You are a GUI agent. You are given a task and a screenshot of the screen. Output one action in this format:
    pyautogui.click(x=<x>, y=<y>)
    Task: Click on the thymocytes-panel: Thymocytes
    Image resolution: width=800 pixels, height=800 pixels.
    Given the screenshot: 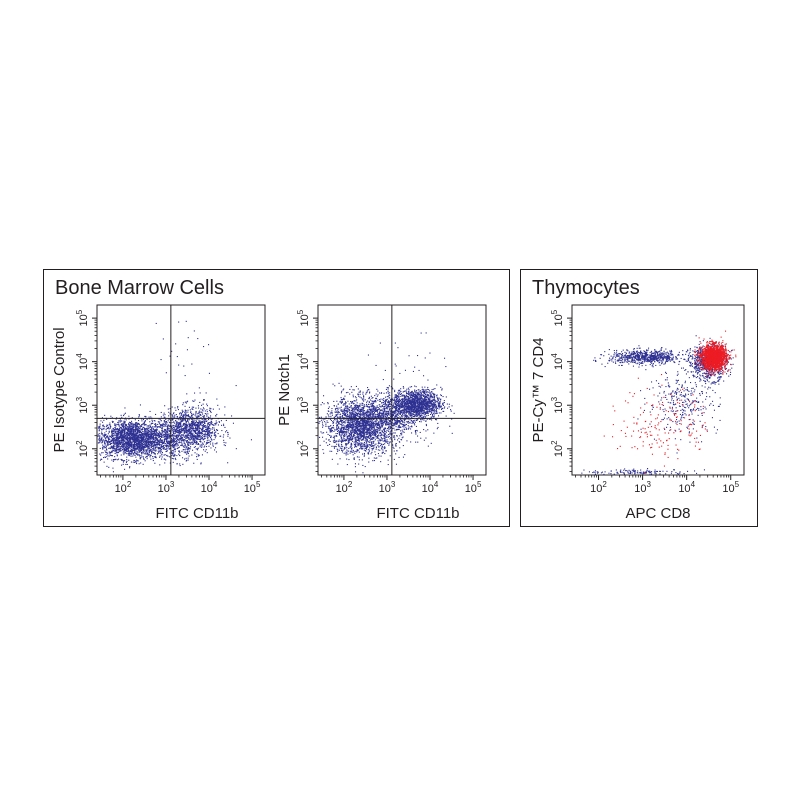 What is the action you would take?
    pyautogui.click(x=639, y=398)
    